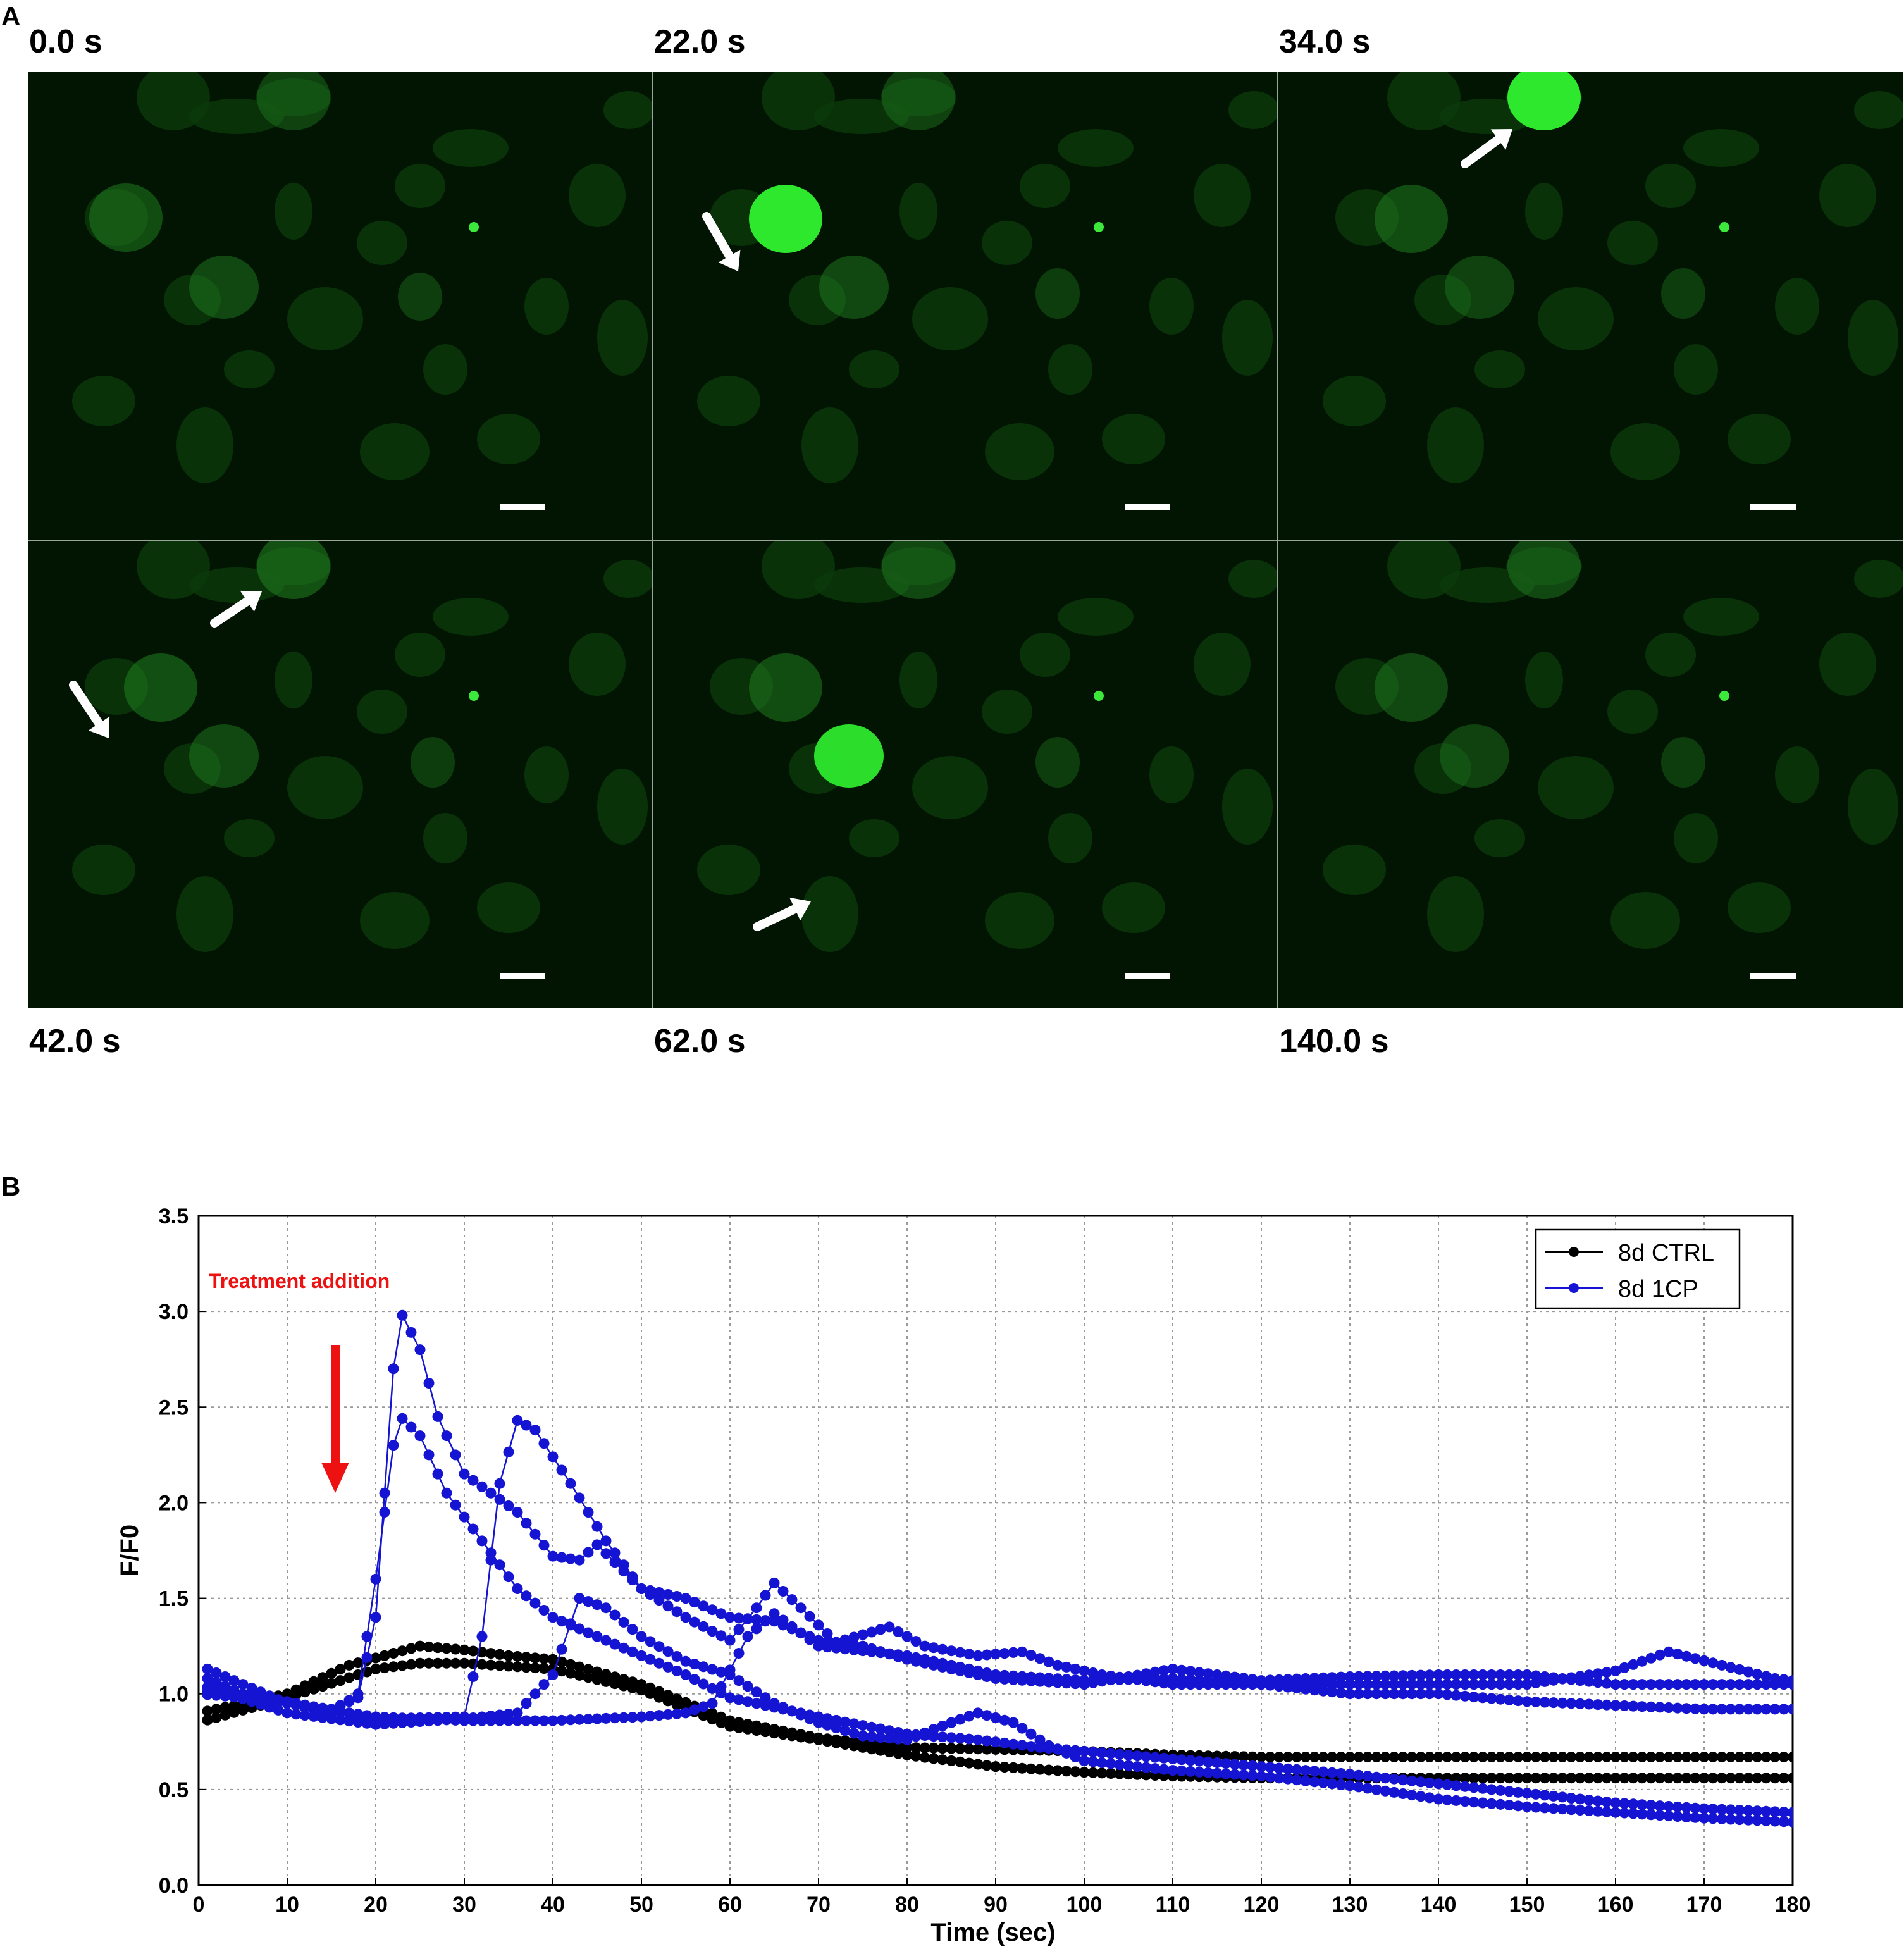 This screenshot has height=1949, width=1904. What do you see at coordinates (1616, 1905) in the screenshot?
I see `x-tick-label: 160` at bounding box center [1616, 1905].